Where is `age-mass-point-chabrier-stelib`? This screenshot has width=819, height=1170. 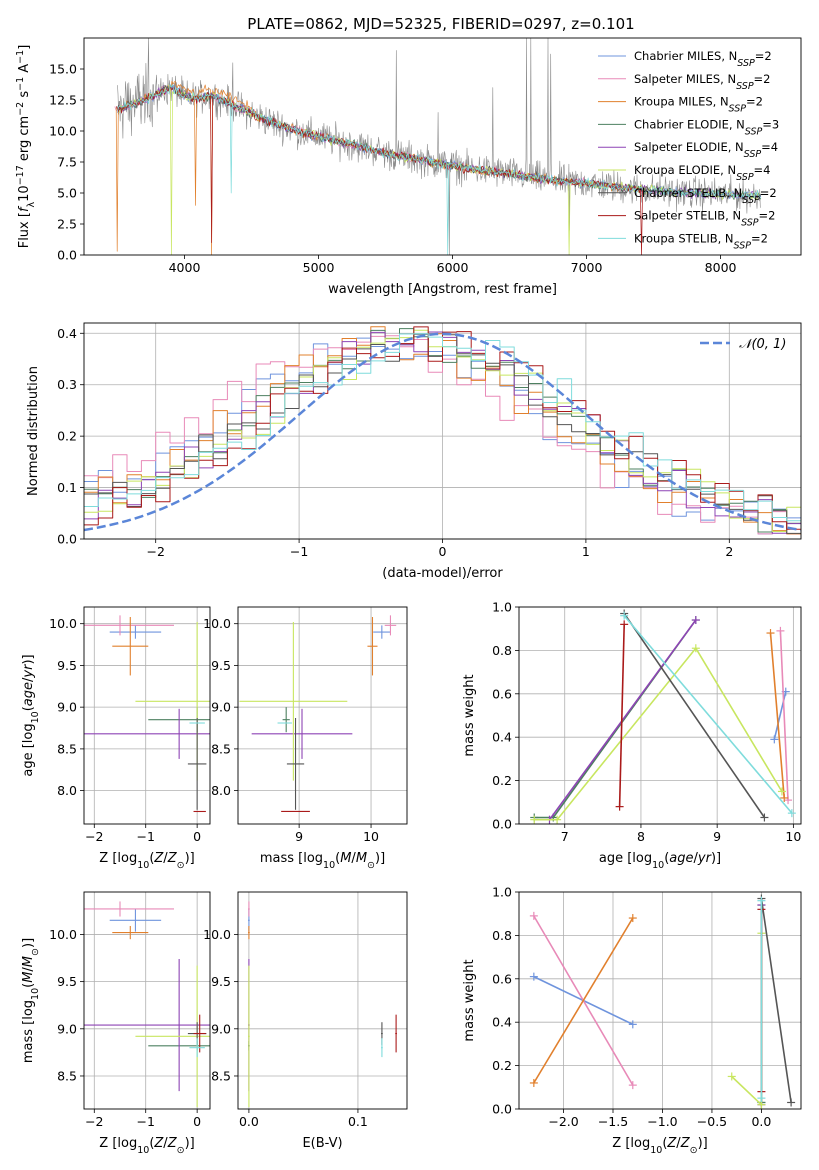 age-mass-point-chabrier-stelib is located at coordinates (295, 764).